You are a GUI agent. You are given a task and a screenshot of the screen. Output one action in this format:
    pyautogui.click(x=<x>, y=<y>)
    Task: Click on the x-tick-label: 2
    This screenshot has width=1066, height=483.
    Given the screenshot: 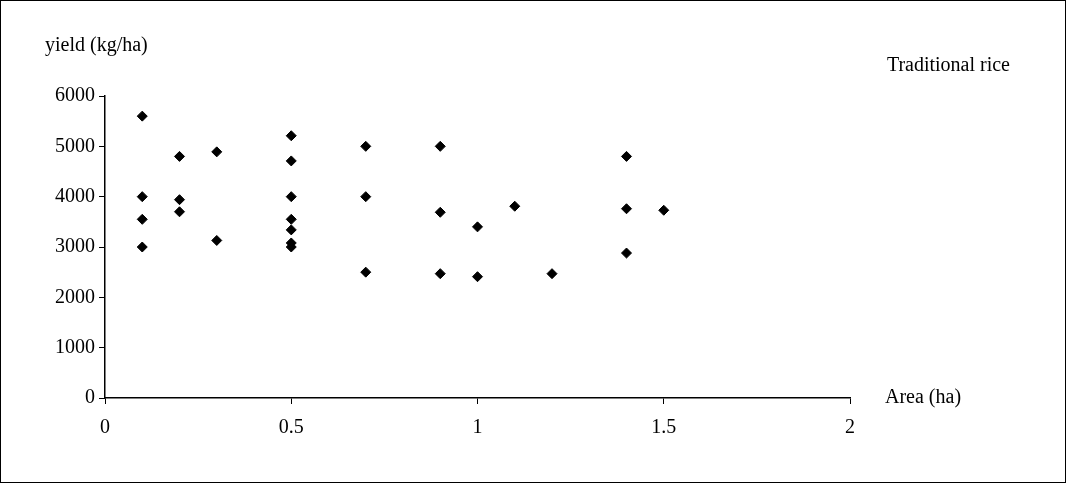 What is the action you would take?
    pyautogui.click(x=850, y=426)
    